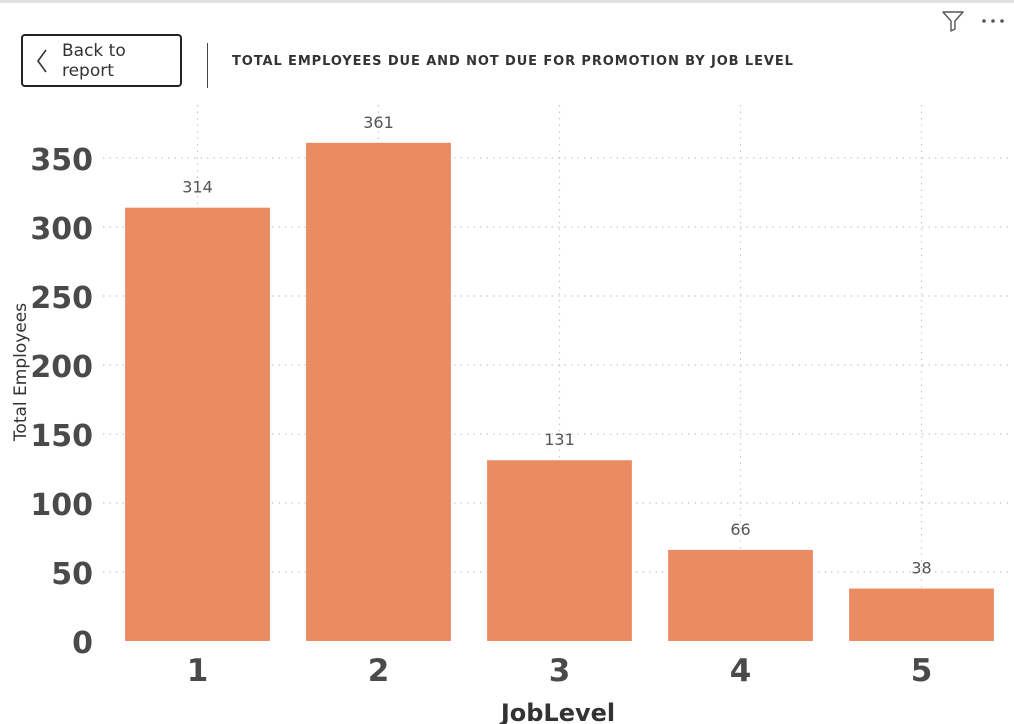 The height and width of the screenshot is (724, 1014). Describe the element at coordinates (82, 643) in the screenshot. I see `y-tick-label: 0` at that location.